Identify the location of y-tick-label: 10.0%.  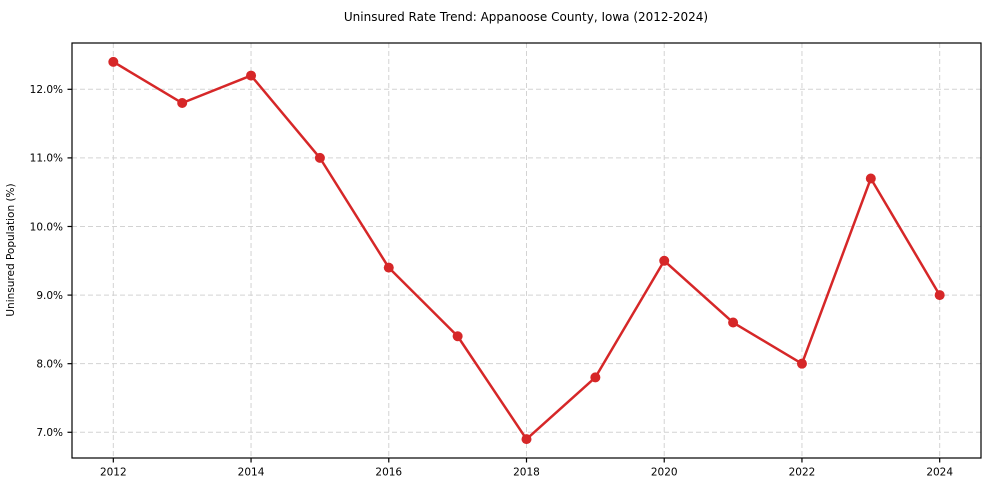
(46, 227).